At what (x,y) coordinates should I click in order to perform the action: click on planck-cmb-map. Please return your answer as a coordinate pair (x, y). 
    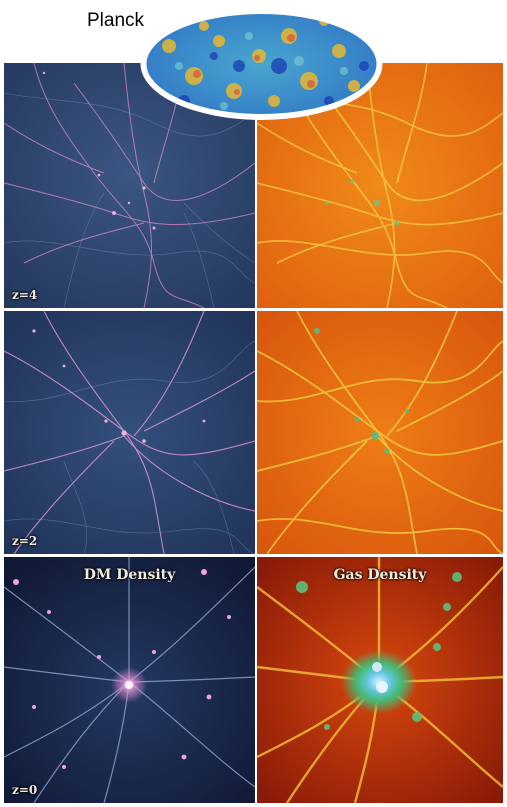
    Looking at the image, I should click on (261, 64).